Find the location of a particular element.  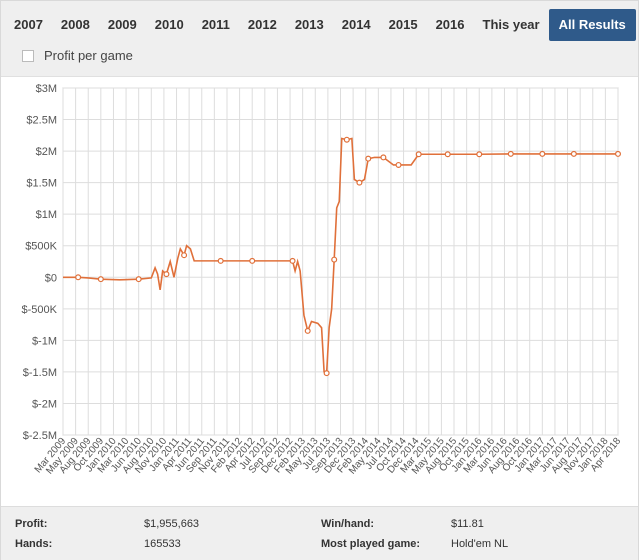

winhand-value: $11.81 is located at coordinates (467, 524).